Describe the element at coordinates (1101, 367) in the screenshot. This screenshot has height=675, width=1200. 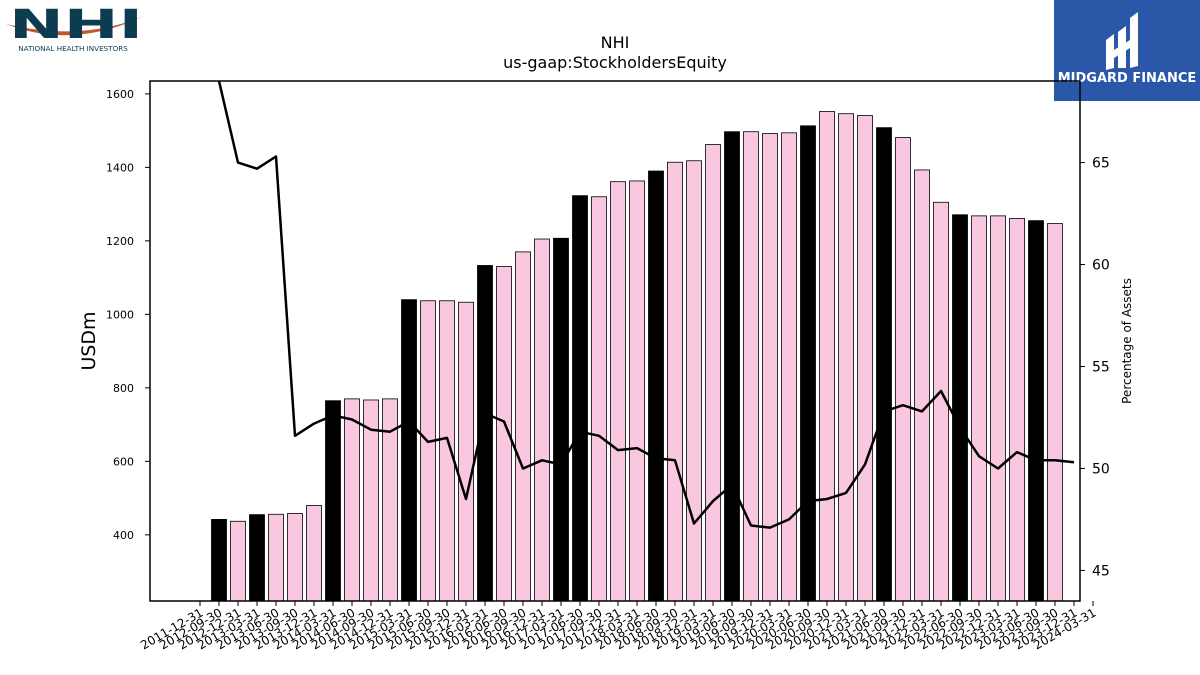
I see `y2-tick-label: 55` at that location.